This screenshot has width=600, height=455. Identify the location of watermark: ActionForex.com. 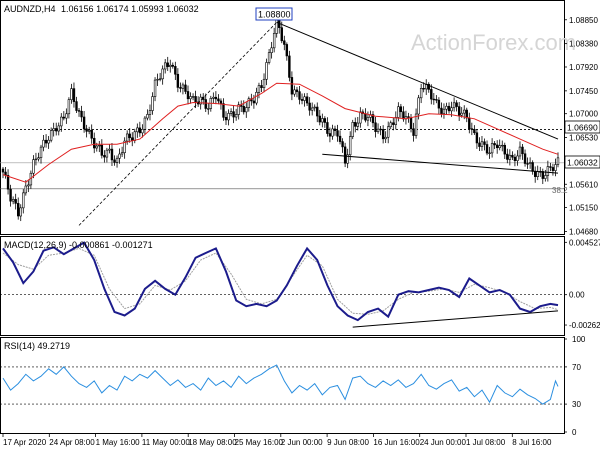
(493, 42).